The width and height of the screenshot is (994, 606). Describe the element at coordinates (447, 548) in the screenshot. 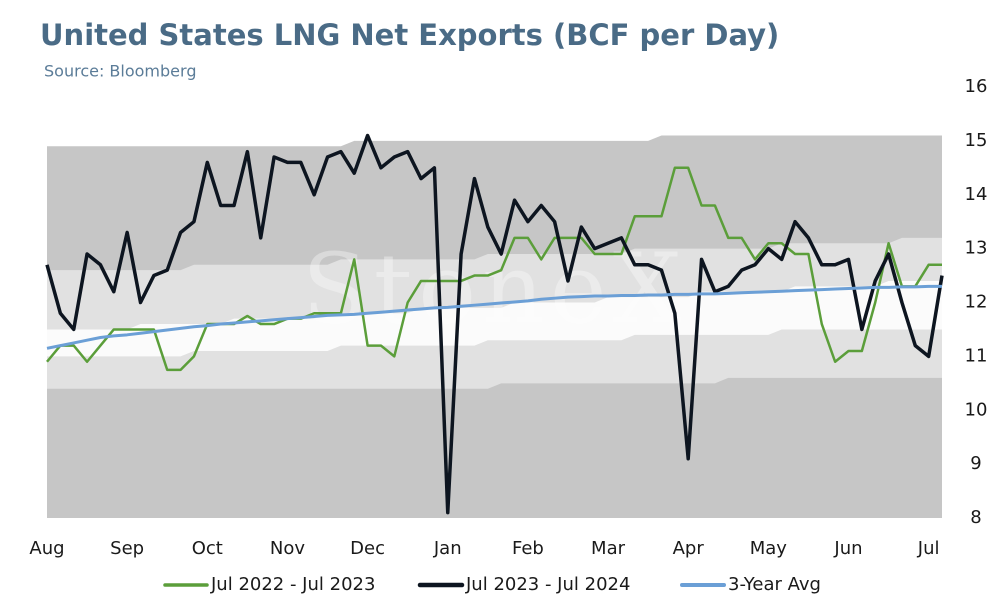

I see `x-tick-label: Jan` at that location.